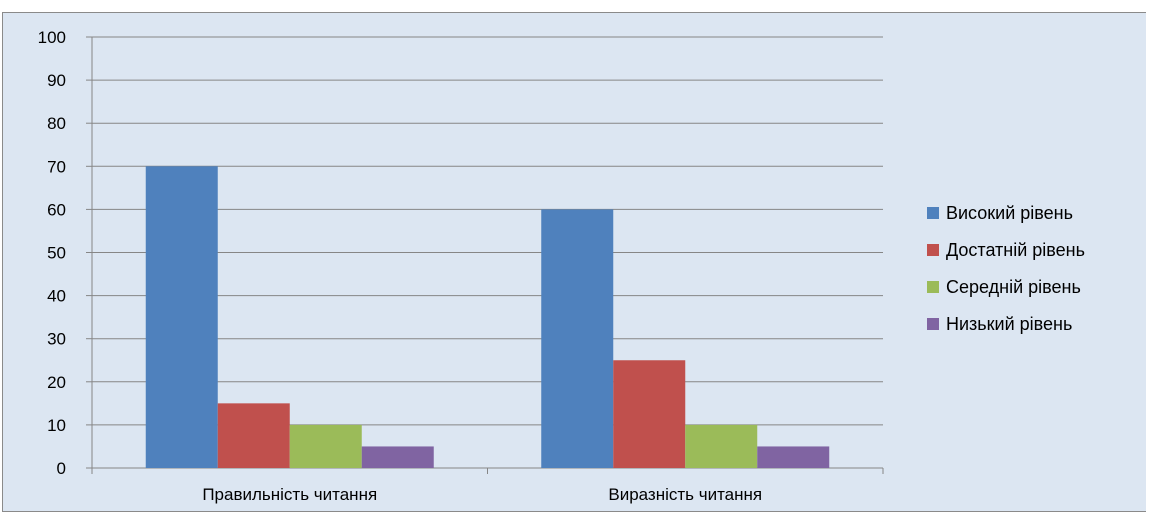 The height and width of the screenshot is (514, 1150). I want to click on x-category-label: Правильність читання, so click(289, 494).